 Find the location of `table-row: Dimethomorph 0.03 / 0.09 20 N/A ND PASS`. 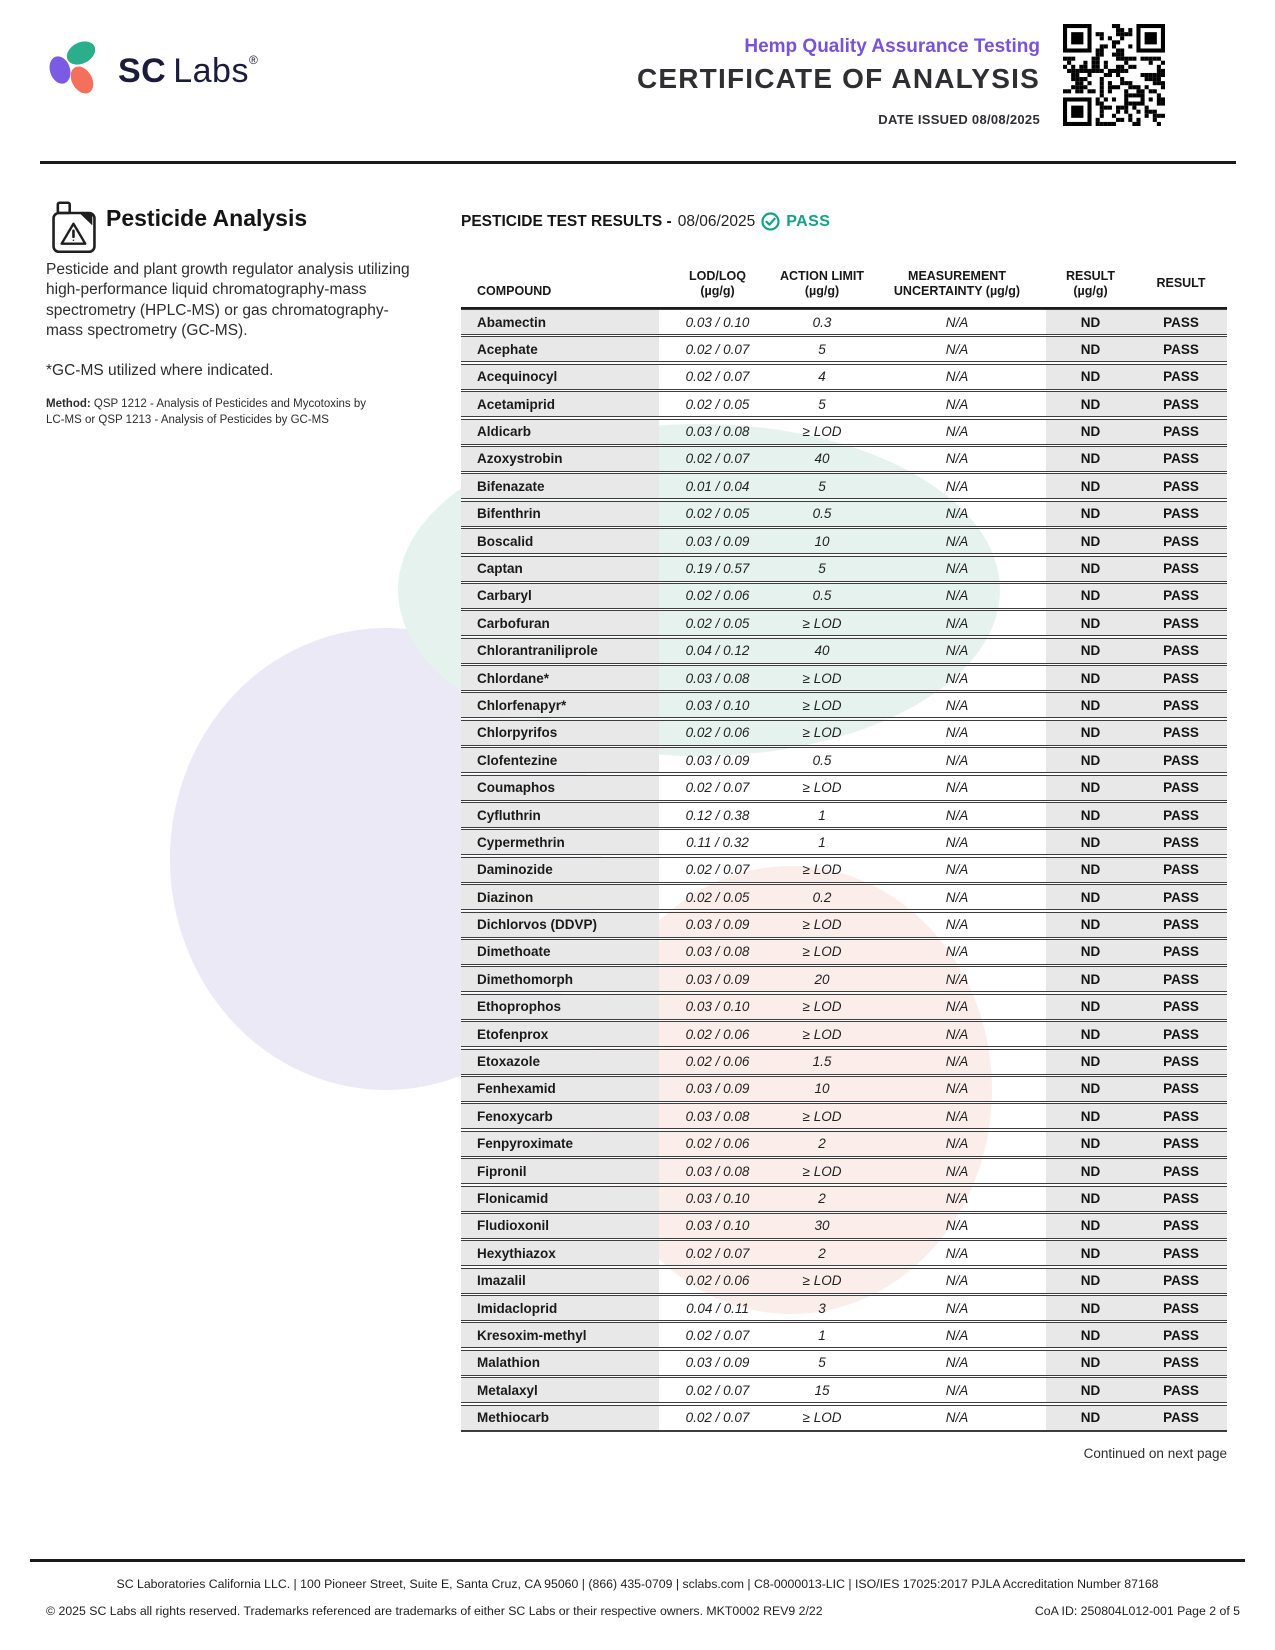

table-row: Dimethomorph 0.03 / 0.09 20 N/A ND PASS is located at coordinates (844, 979).